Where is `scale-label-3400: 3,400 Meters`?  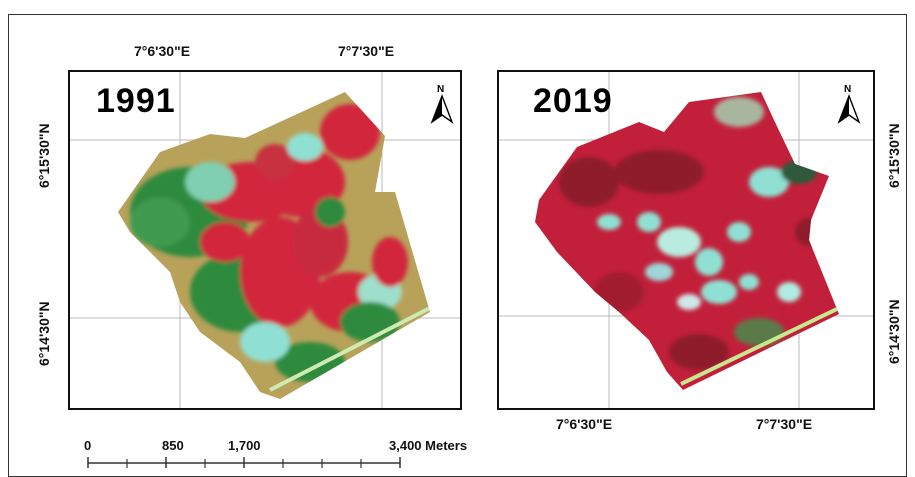 scale-label-3400: 3,400 Meters is located at coordinates (428, 445).